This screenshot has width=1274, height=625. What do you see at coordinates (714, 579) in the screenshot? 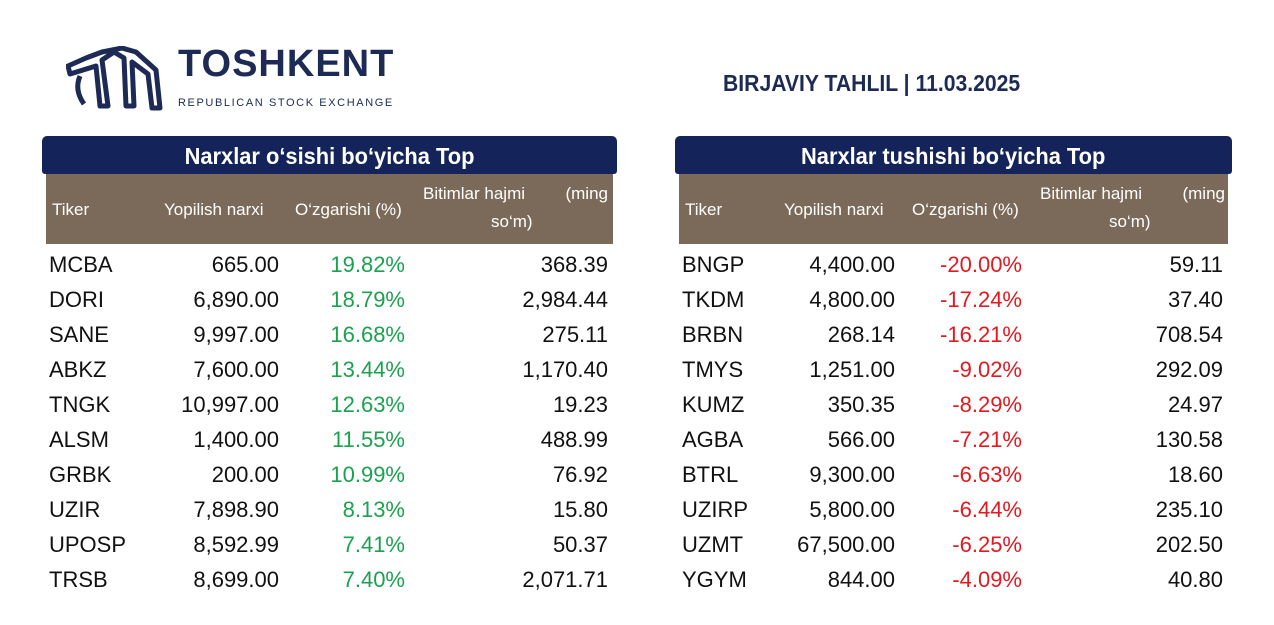
I see `ticker-cell: YGYM` at bounding box center [714, 579].